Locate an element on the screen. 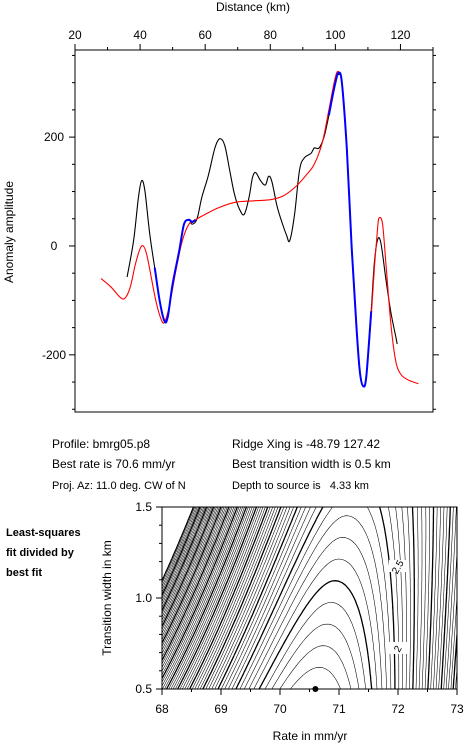 The height and width of the screenshot is (745, 467). contour-x-tick-label: 73 is located at coordinates (457, 709).